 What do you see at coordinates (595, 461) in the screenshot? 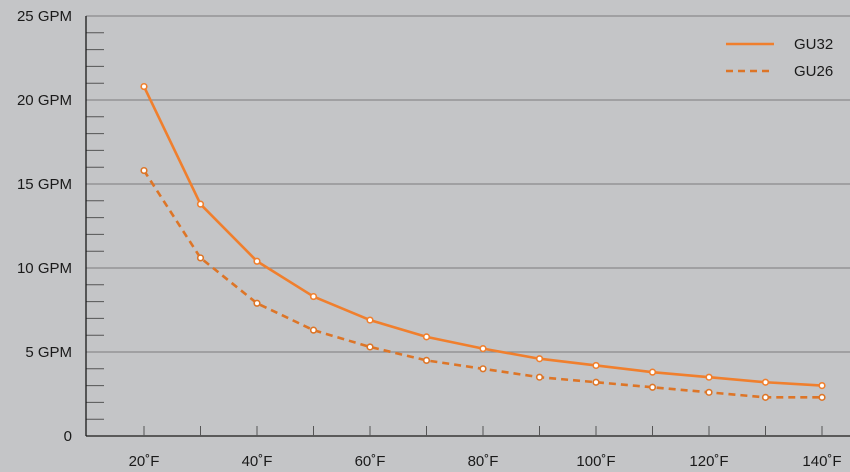
I see `x-tick-label: 100˚F` at bounding box center [595, 461].